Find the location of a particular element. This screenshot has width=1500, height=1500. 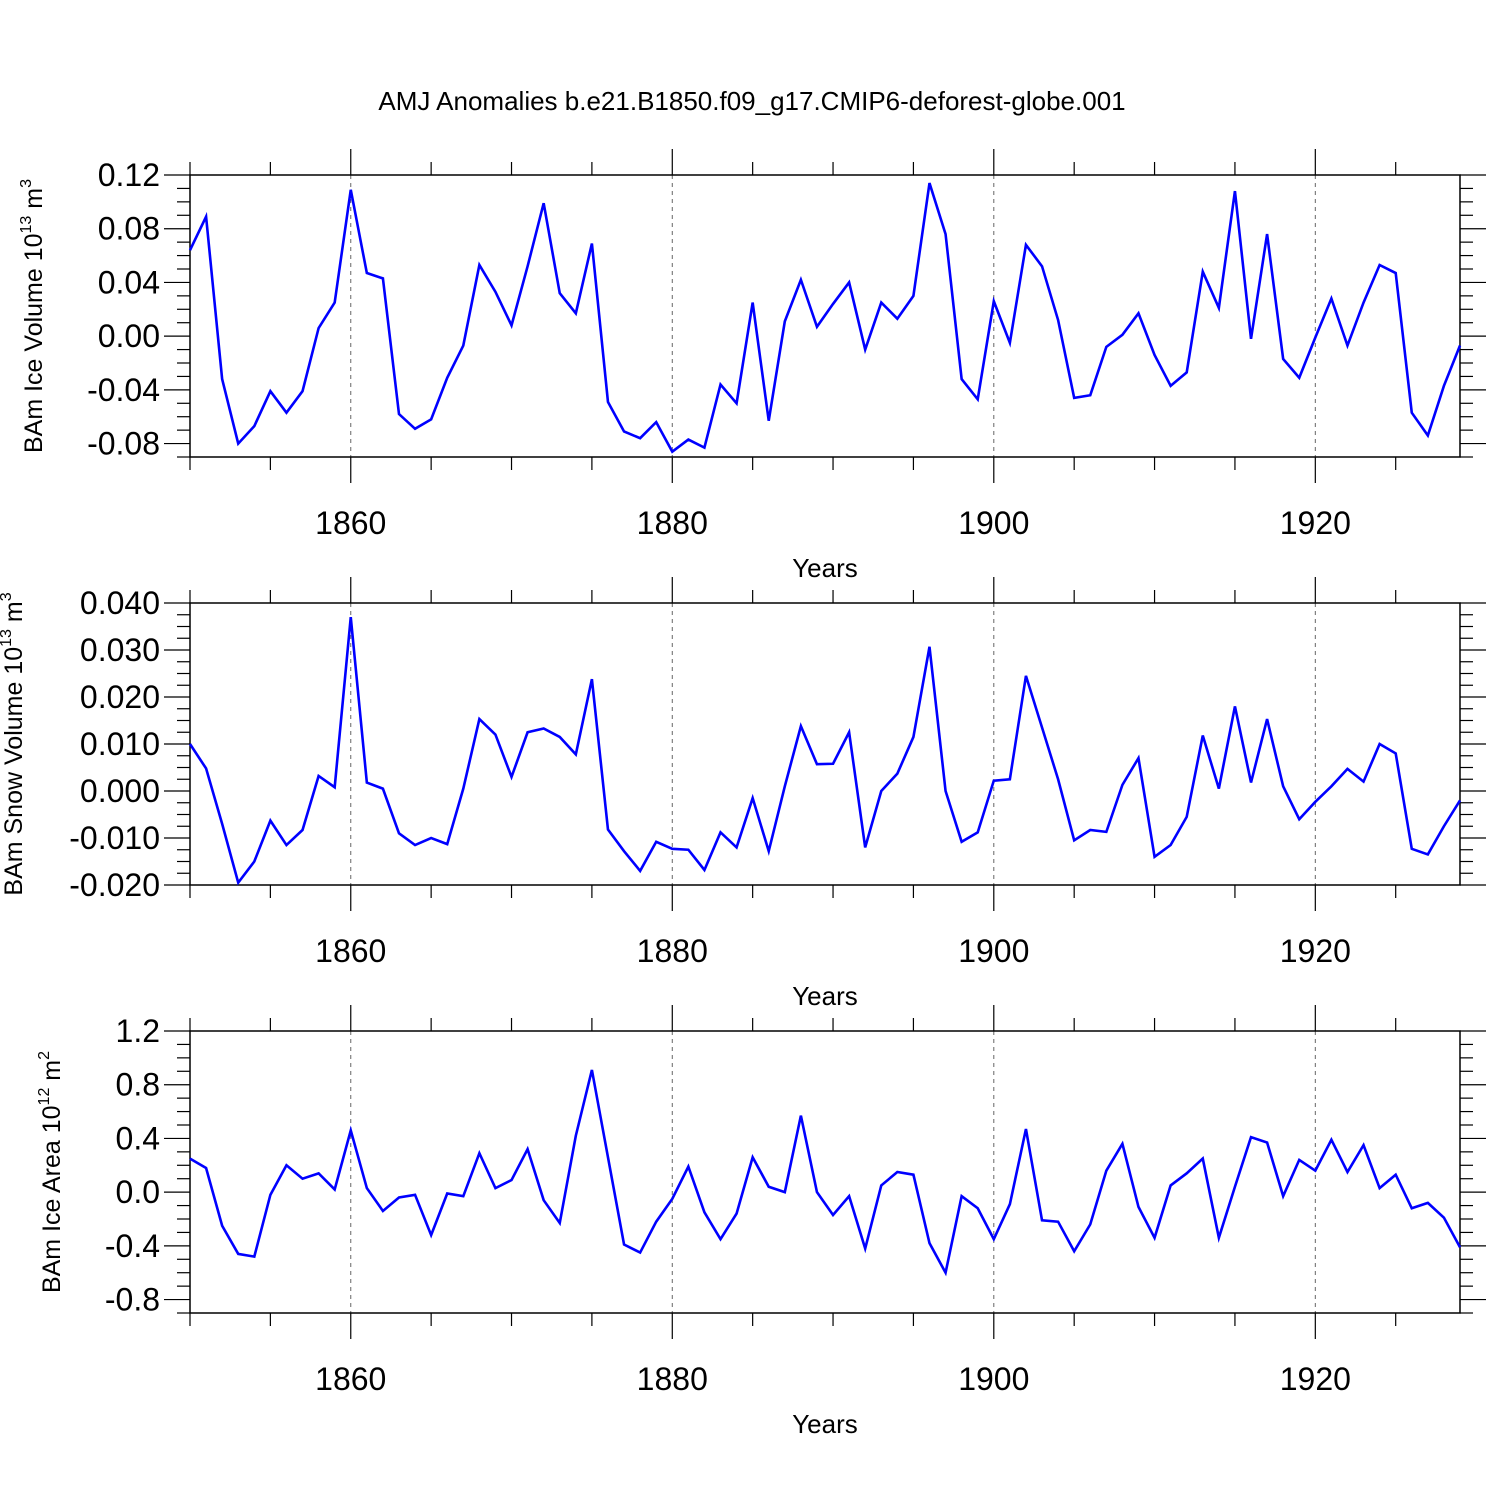

y-tick-label-0.00: 0.00 is located at coordinates (129, 336).